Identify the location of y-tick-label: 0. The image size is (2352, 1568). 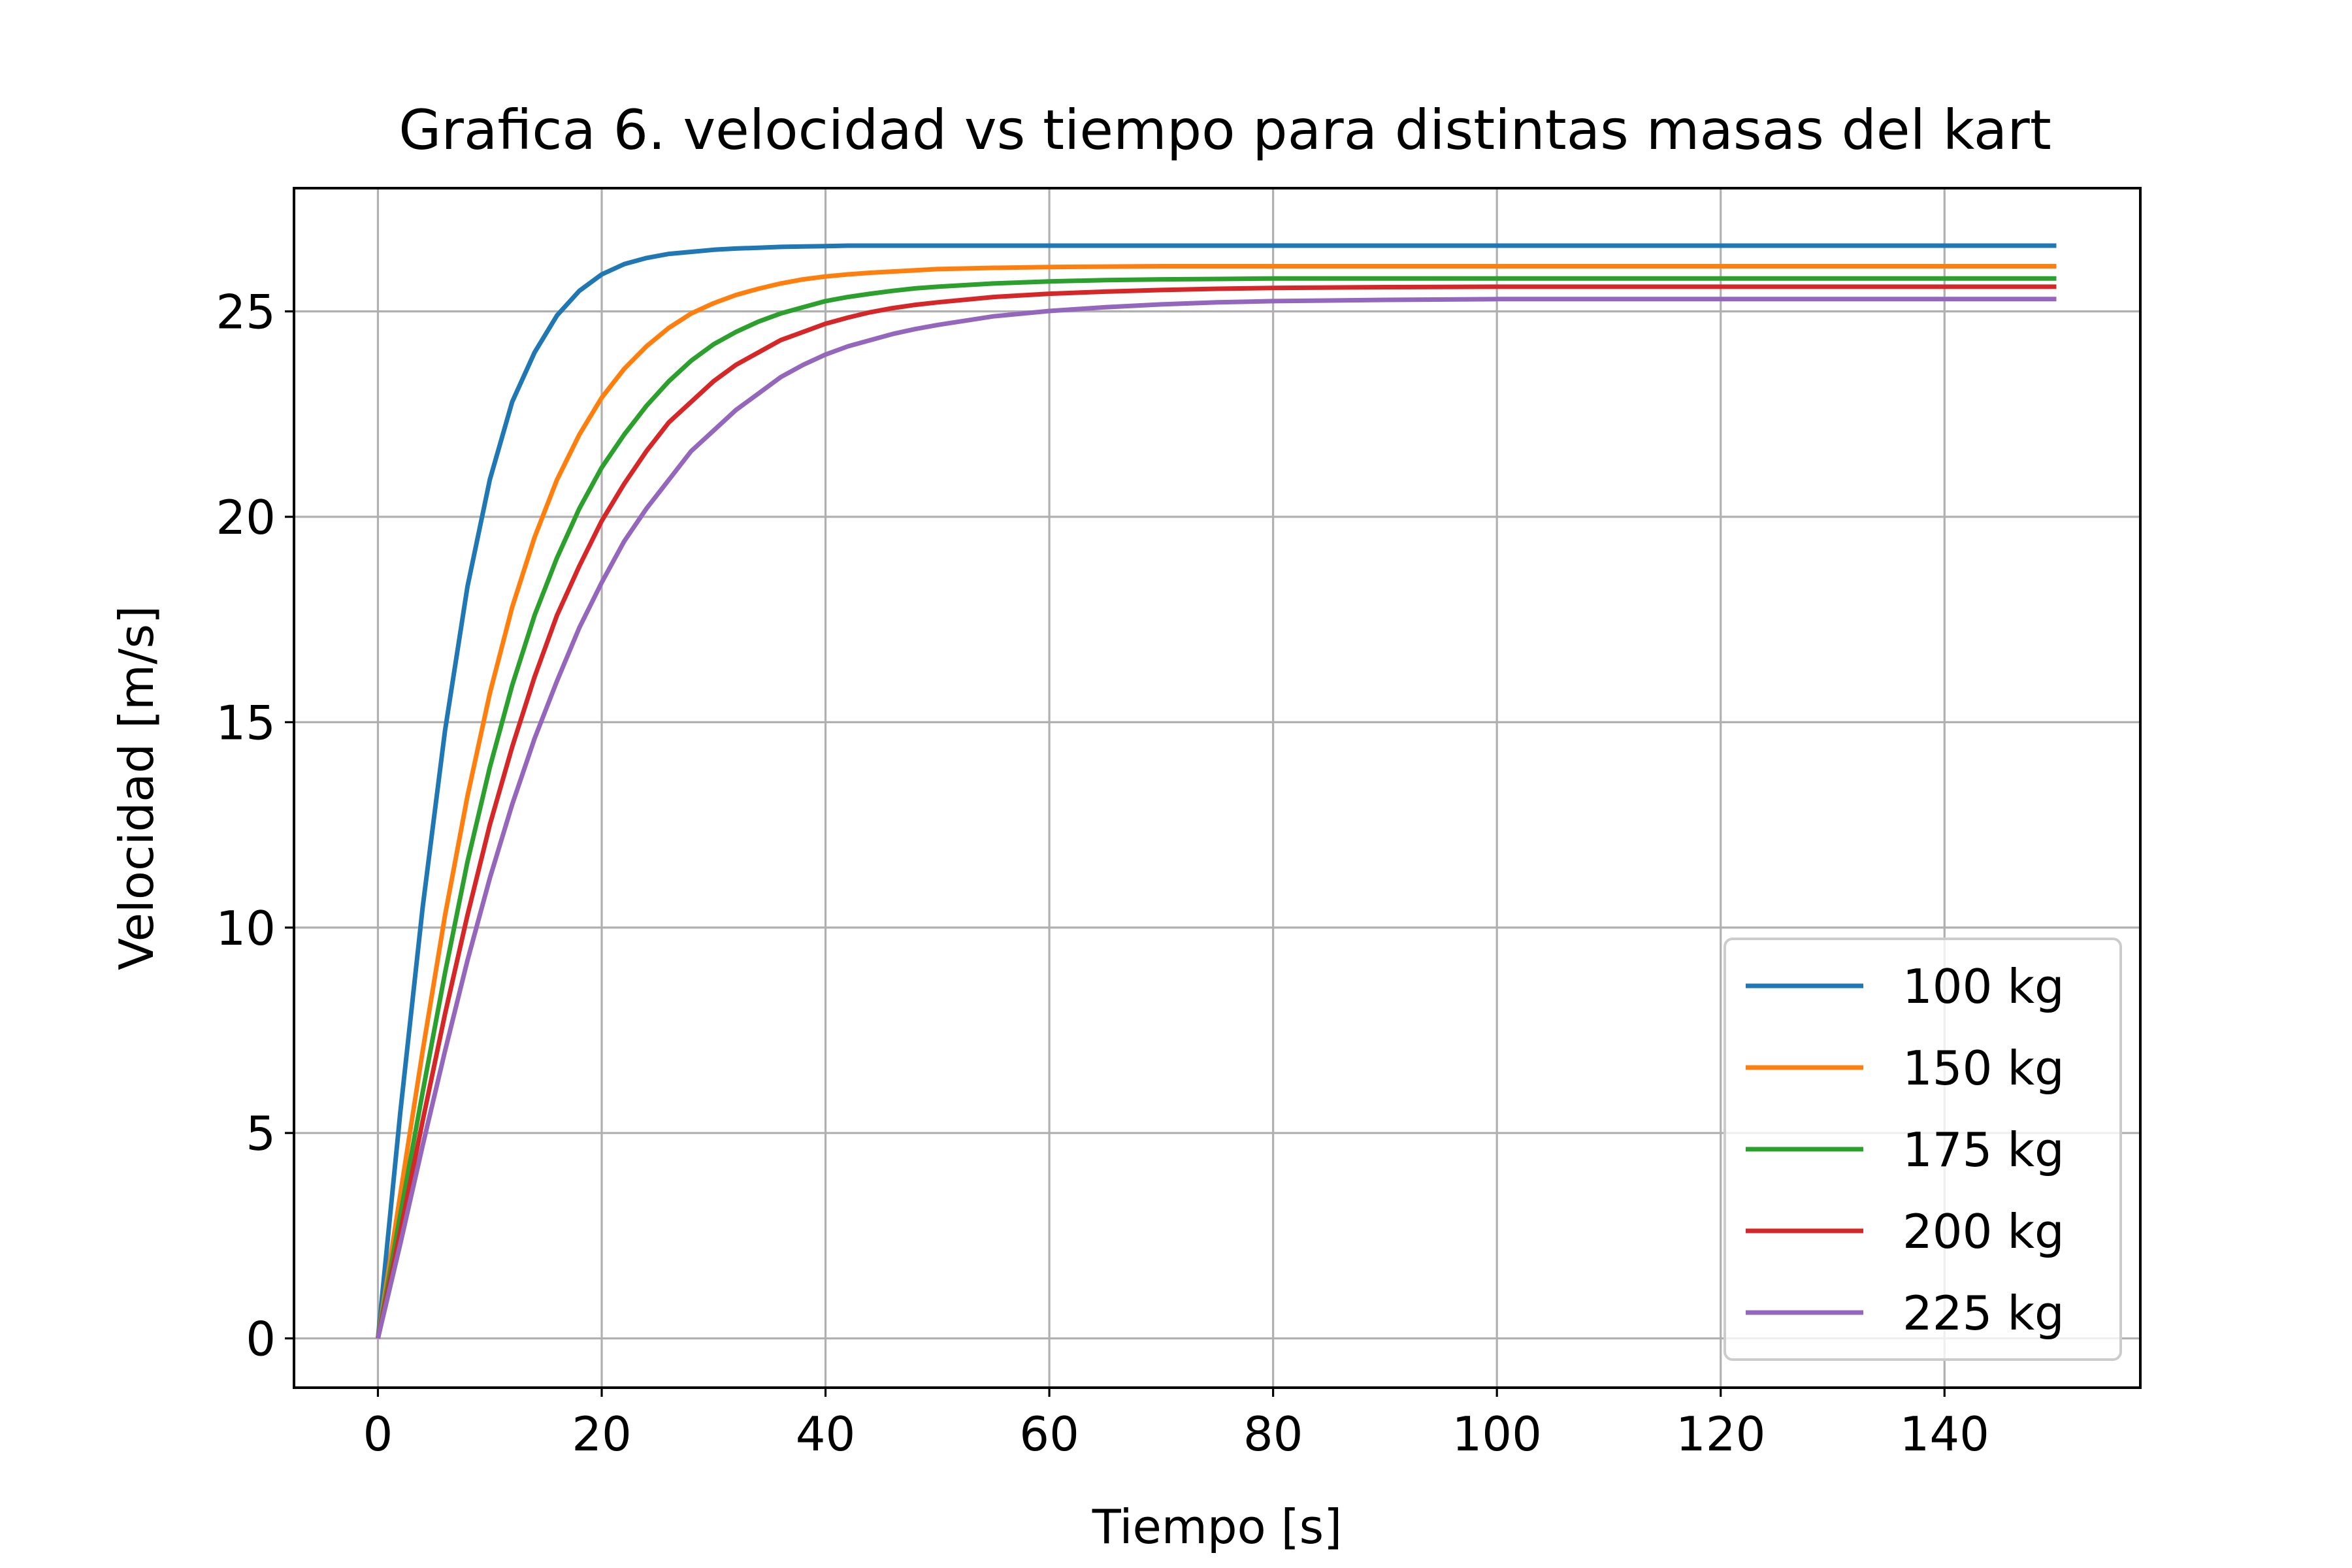
(261, 1339).